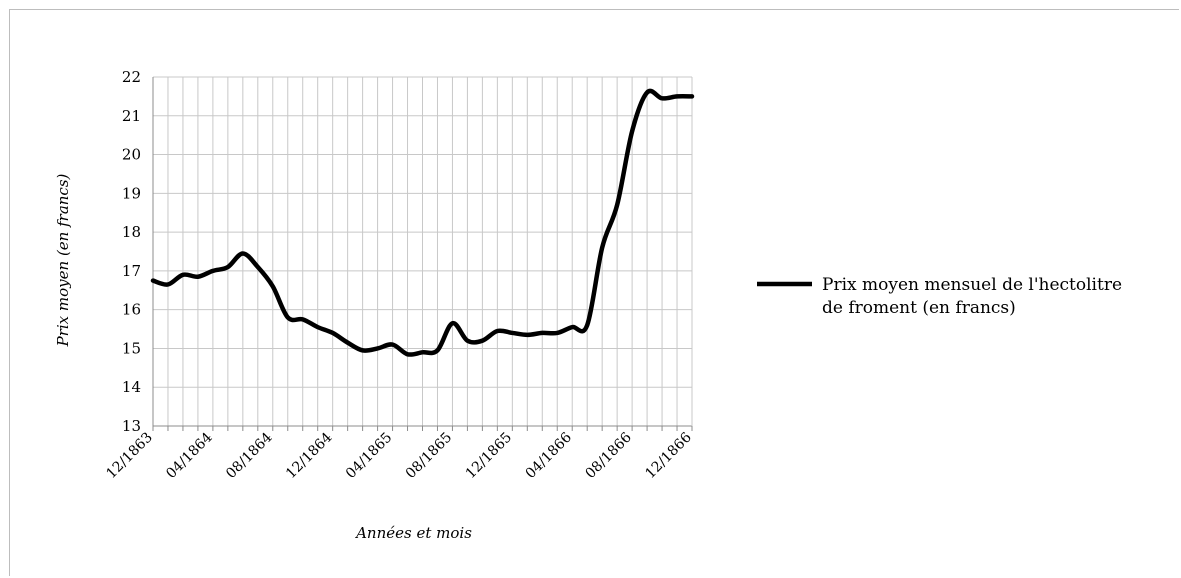  Describe the element at coordinates (131, 193) in the screenshot. I see `y-tick-label: 19` at that location.